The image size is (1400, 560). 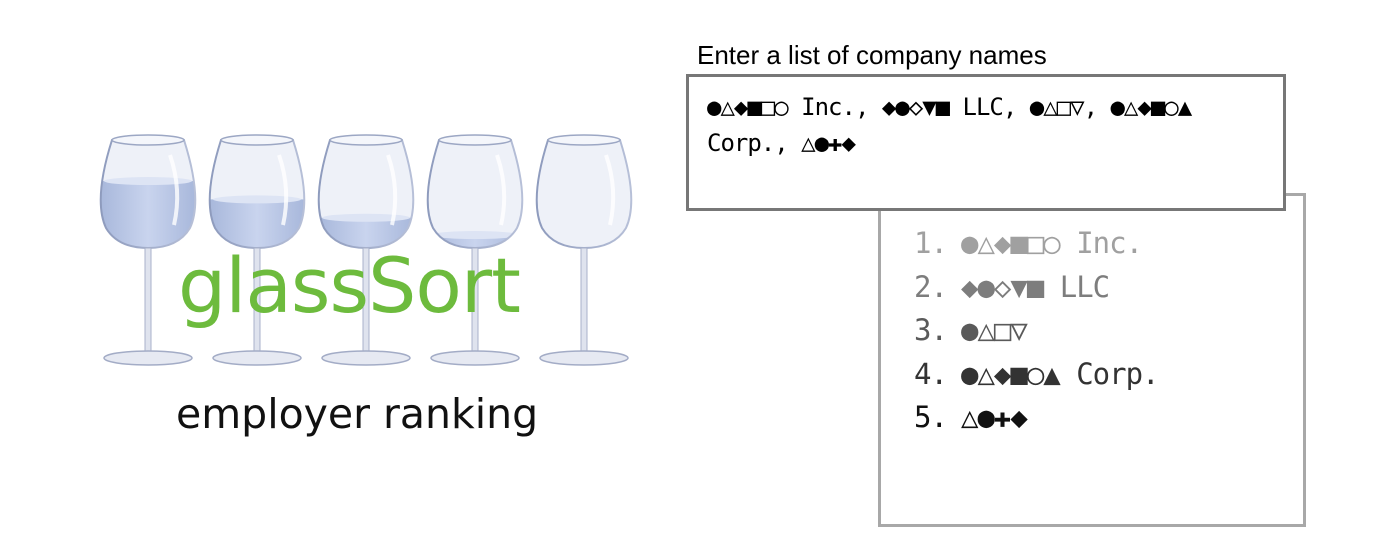 I want to click on result-item: 2. ◆●◇▼■ LLC, so click(x=1036, y=288).